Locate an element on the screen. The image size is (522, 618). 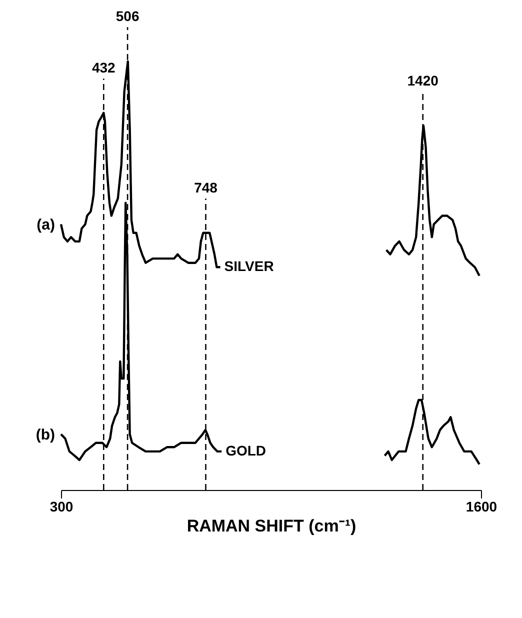
x-tick-label: 1600 is located at coordinates (482, 506).